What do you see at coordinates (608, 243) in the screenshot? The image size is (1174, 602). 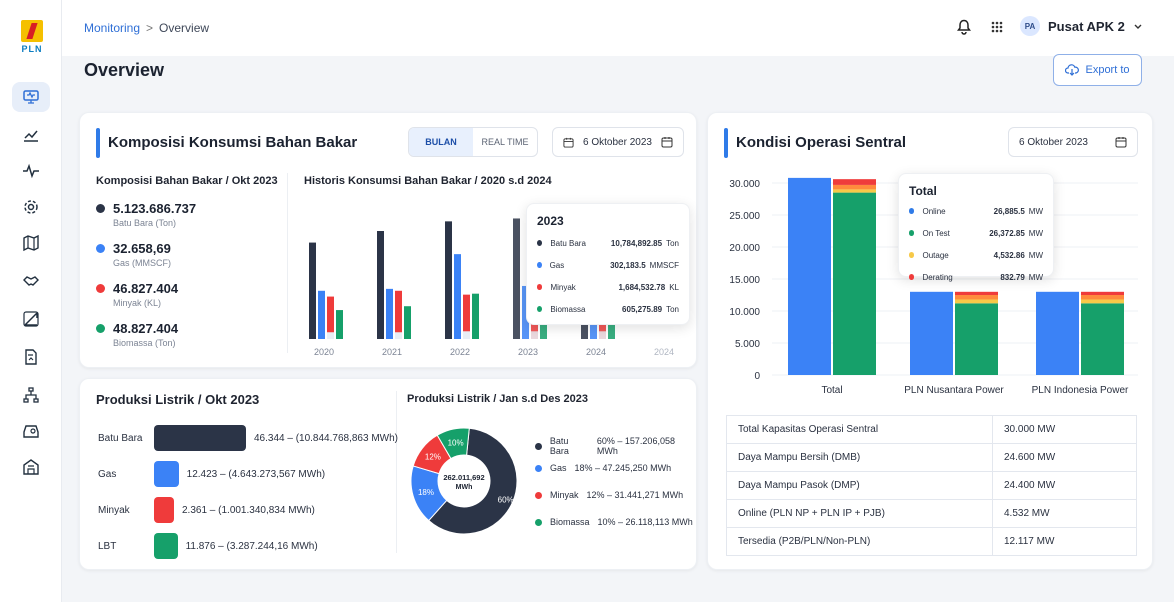 I see `tooltip-row: Batu Bara 10,784,892.85 Ton` at bounding box center [608, 243].